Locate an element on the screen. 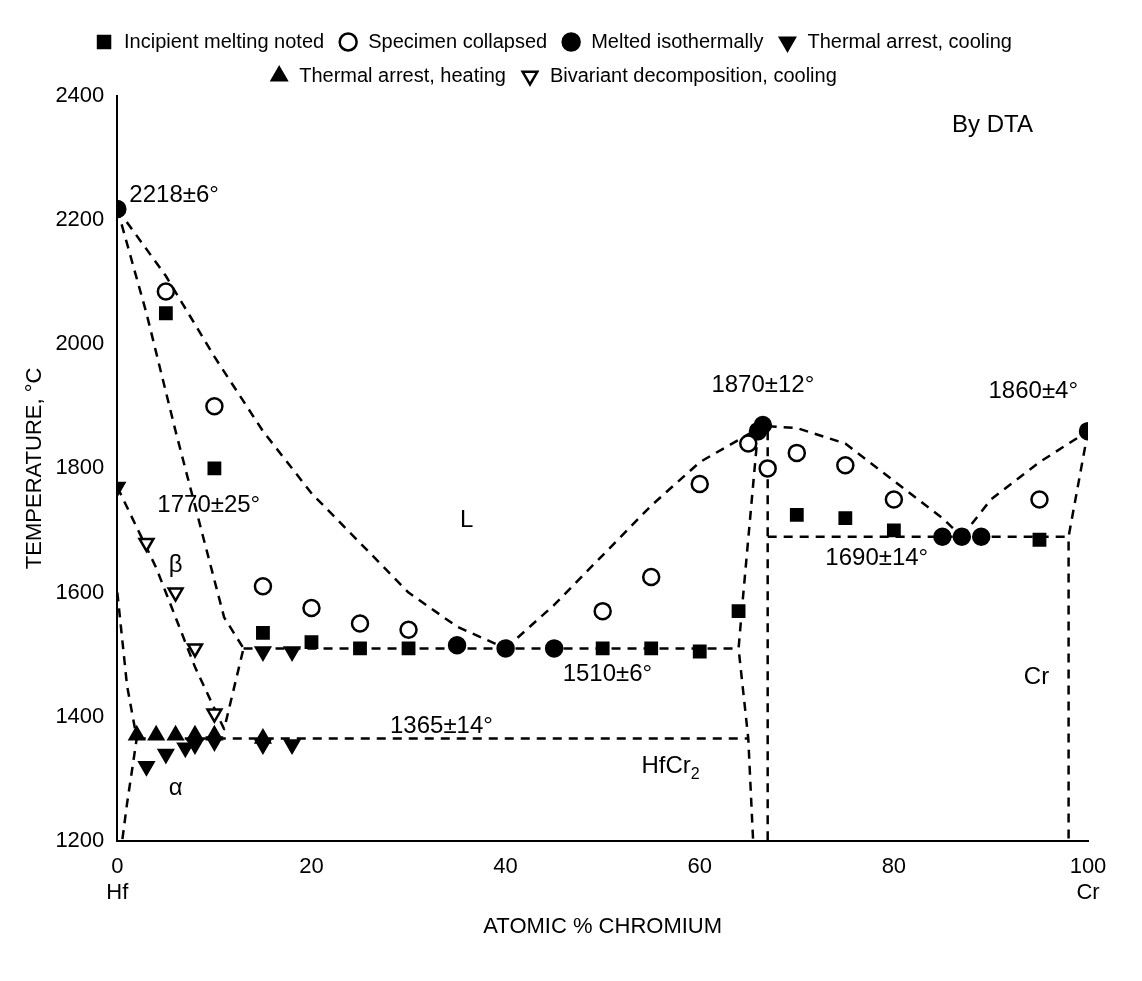 Image resolution: width=1142 pixels, height=981 pixels. annotation: 2218±6° is located at coordinates (174, 193).